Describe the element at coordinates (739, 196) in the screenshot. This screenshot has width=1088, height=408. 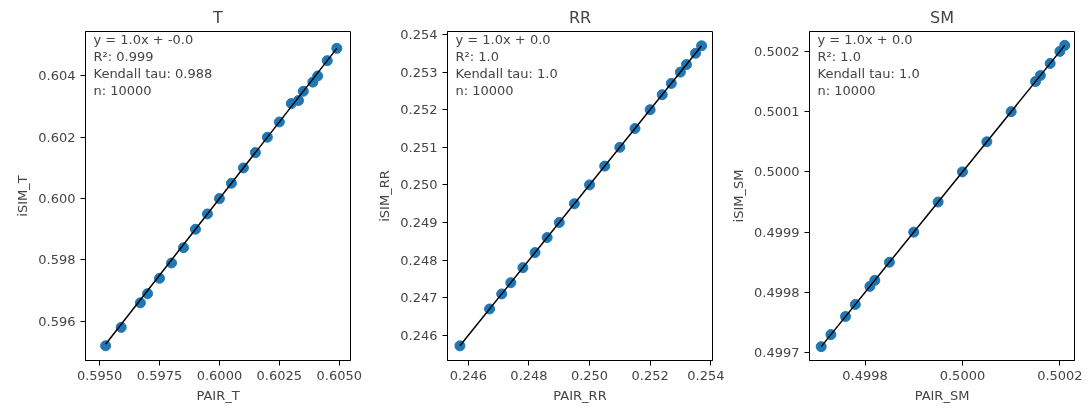
I see `y-axis-title: iSIM_SM` at that location.